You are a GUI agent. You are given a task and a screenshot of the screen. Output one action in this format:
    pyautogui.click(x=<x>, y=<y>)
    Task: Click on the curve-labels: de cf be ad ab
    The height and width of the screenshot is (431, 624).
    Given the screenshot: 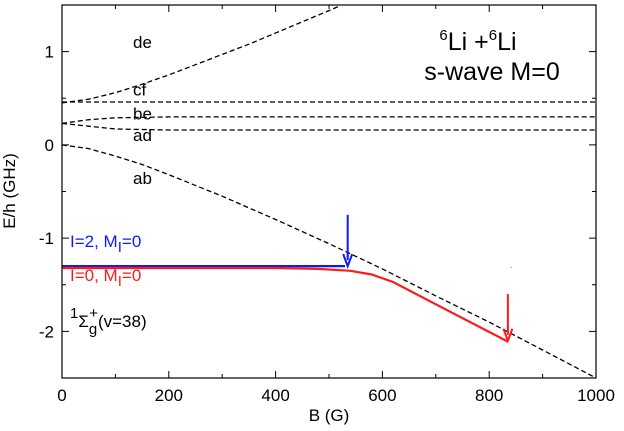 What is the action you would take?
    pyautogui.click(x=142, y=110)
    